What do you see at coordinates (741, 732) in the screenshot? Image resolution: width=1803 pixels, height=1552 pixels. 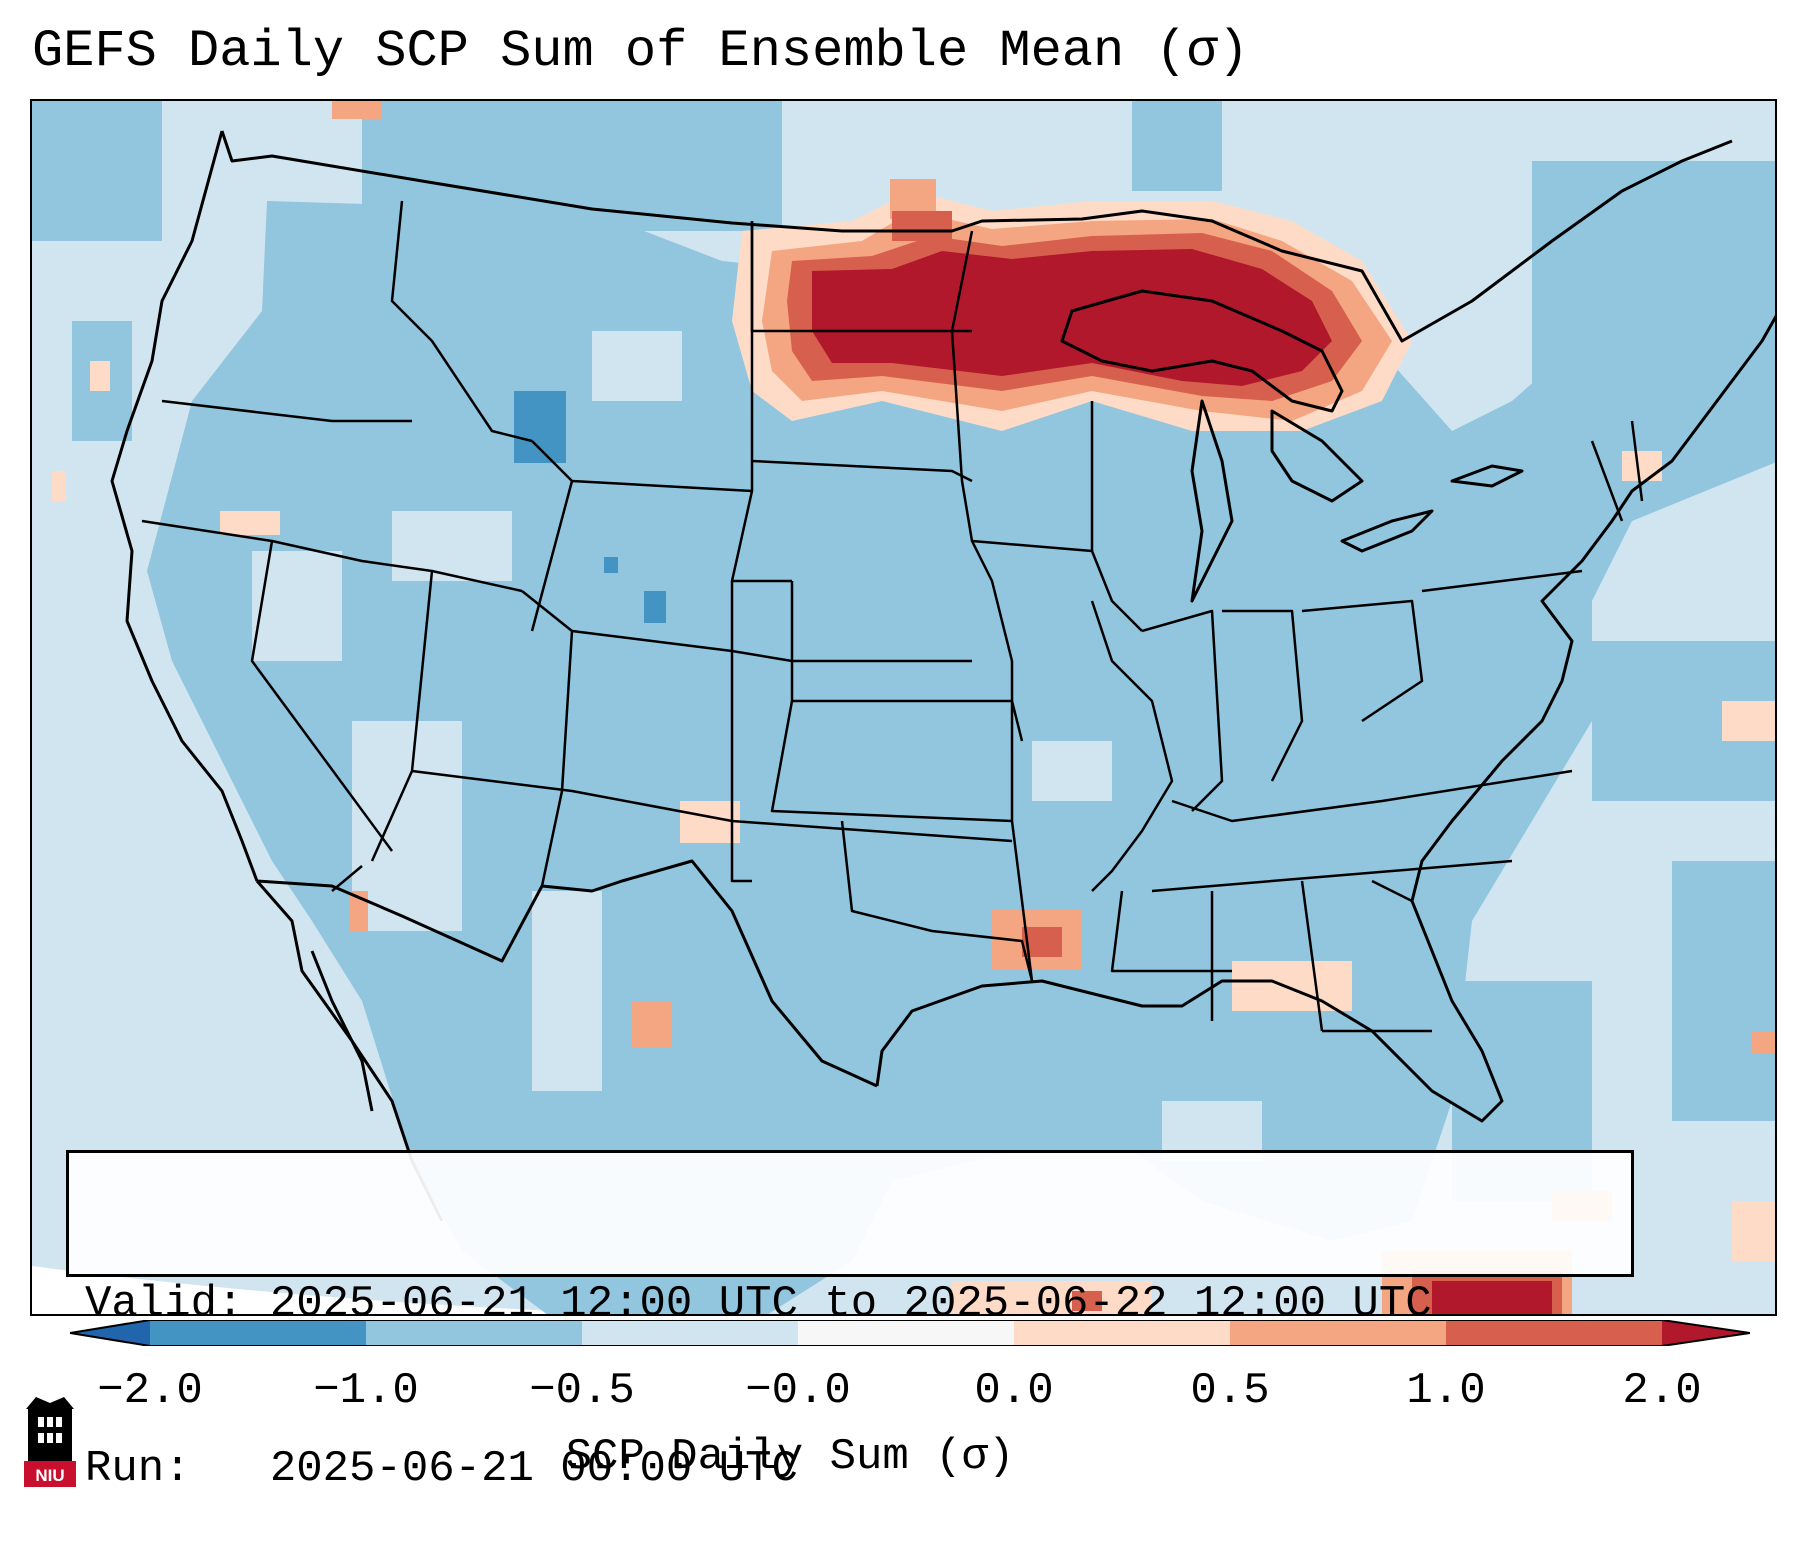 I see `co-nm-border` at bounding box center [741, 732].